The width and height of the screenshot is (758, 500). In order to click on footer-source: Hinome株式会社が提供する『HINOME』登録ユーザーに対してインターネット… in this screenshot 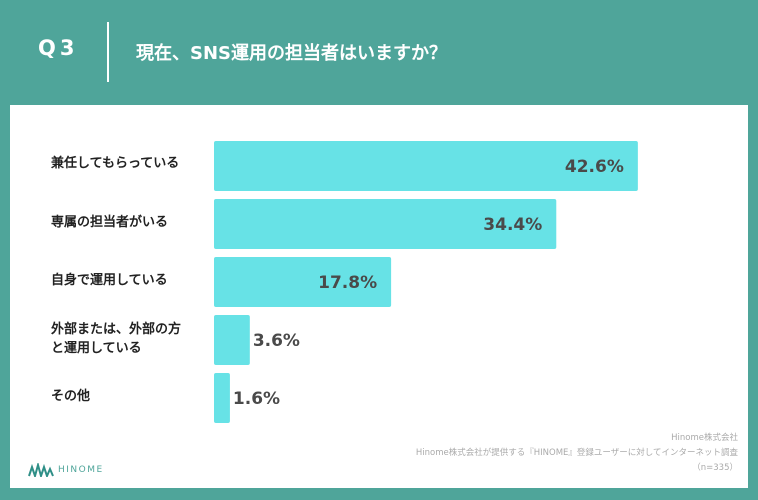, I will do `click(576, 453)`.